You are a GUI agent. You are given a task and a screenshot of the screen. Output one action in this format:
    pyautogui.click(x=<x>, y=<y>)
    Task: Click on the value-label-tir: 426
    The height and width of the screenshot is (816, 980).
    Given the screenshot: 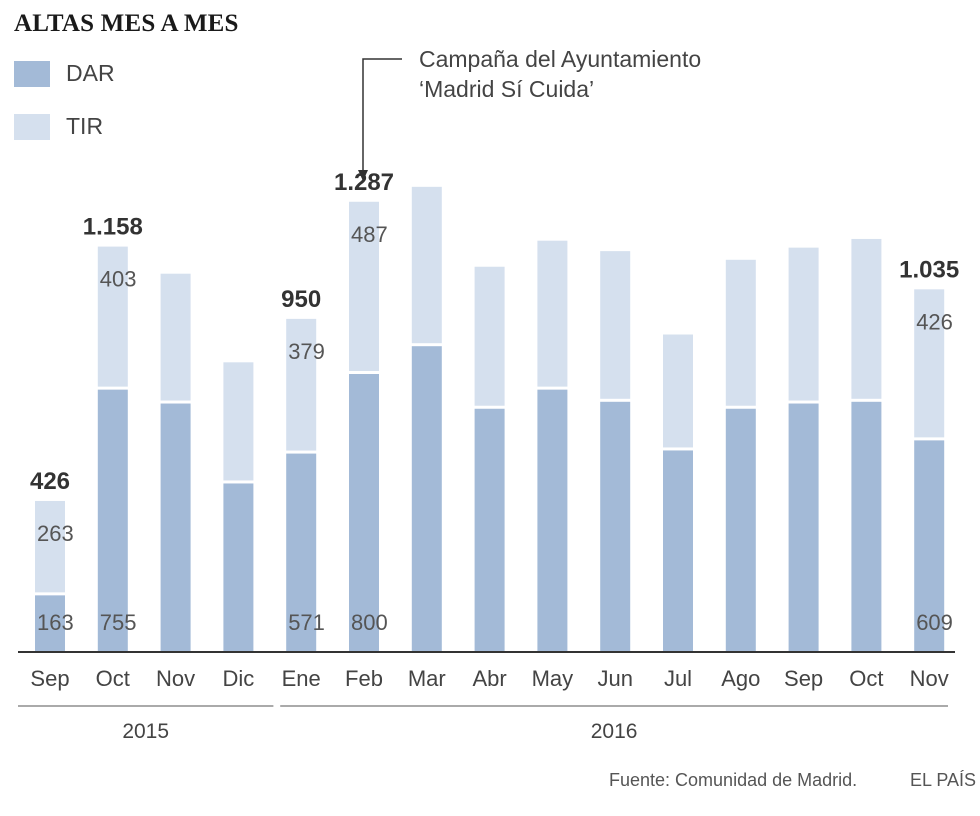 What is the action you would take?
    pyautogui.click(x=934, y=321)
    